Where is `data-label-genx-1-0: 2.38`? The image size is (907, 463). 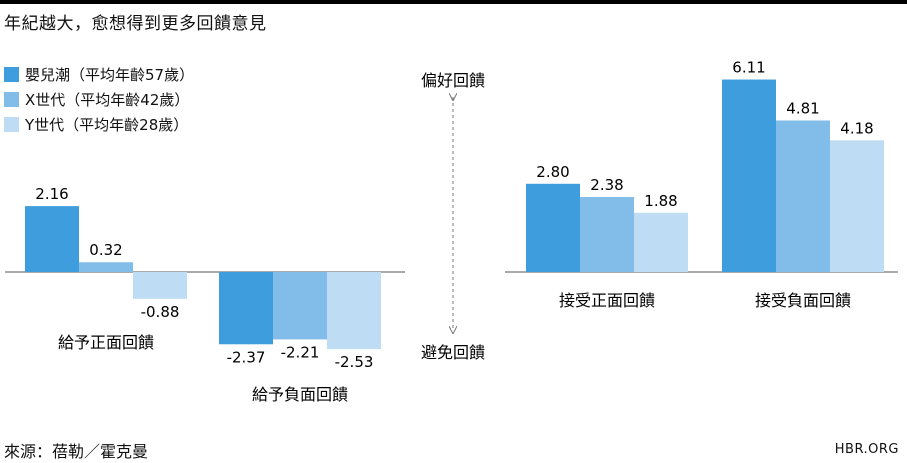
data-label-genx-1-0: 2.38 is located at coordinates (606, 185).